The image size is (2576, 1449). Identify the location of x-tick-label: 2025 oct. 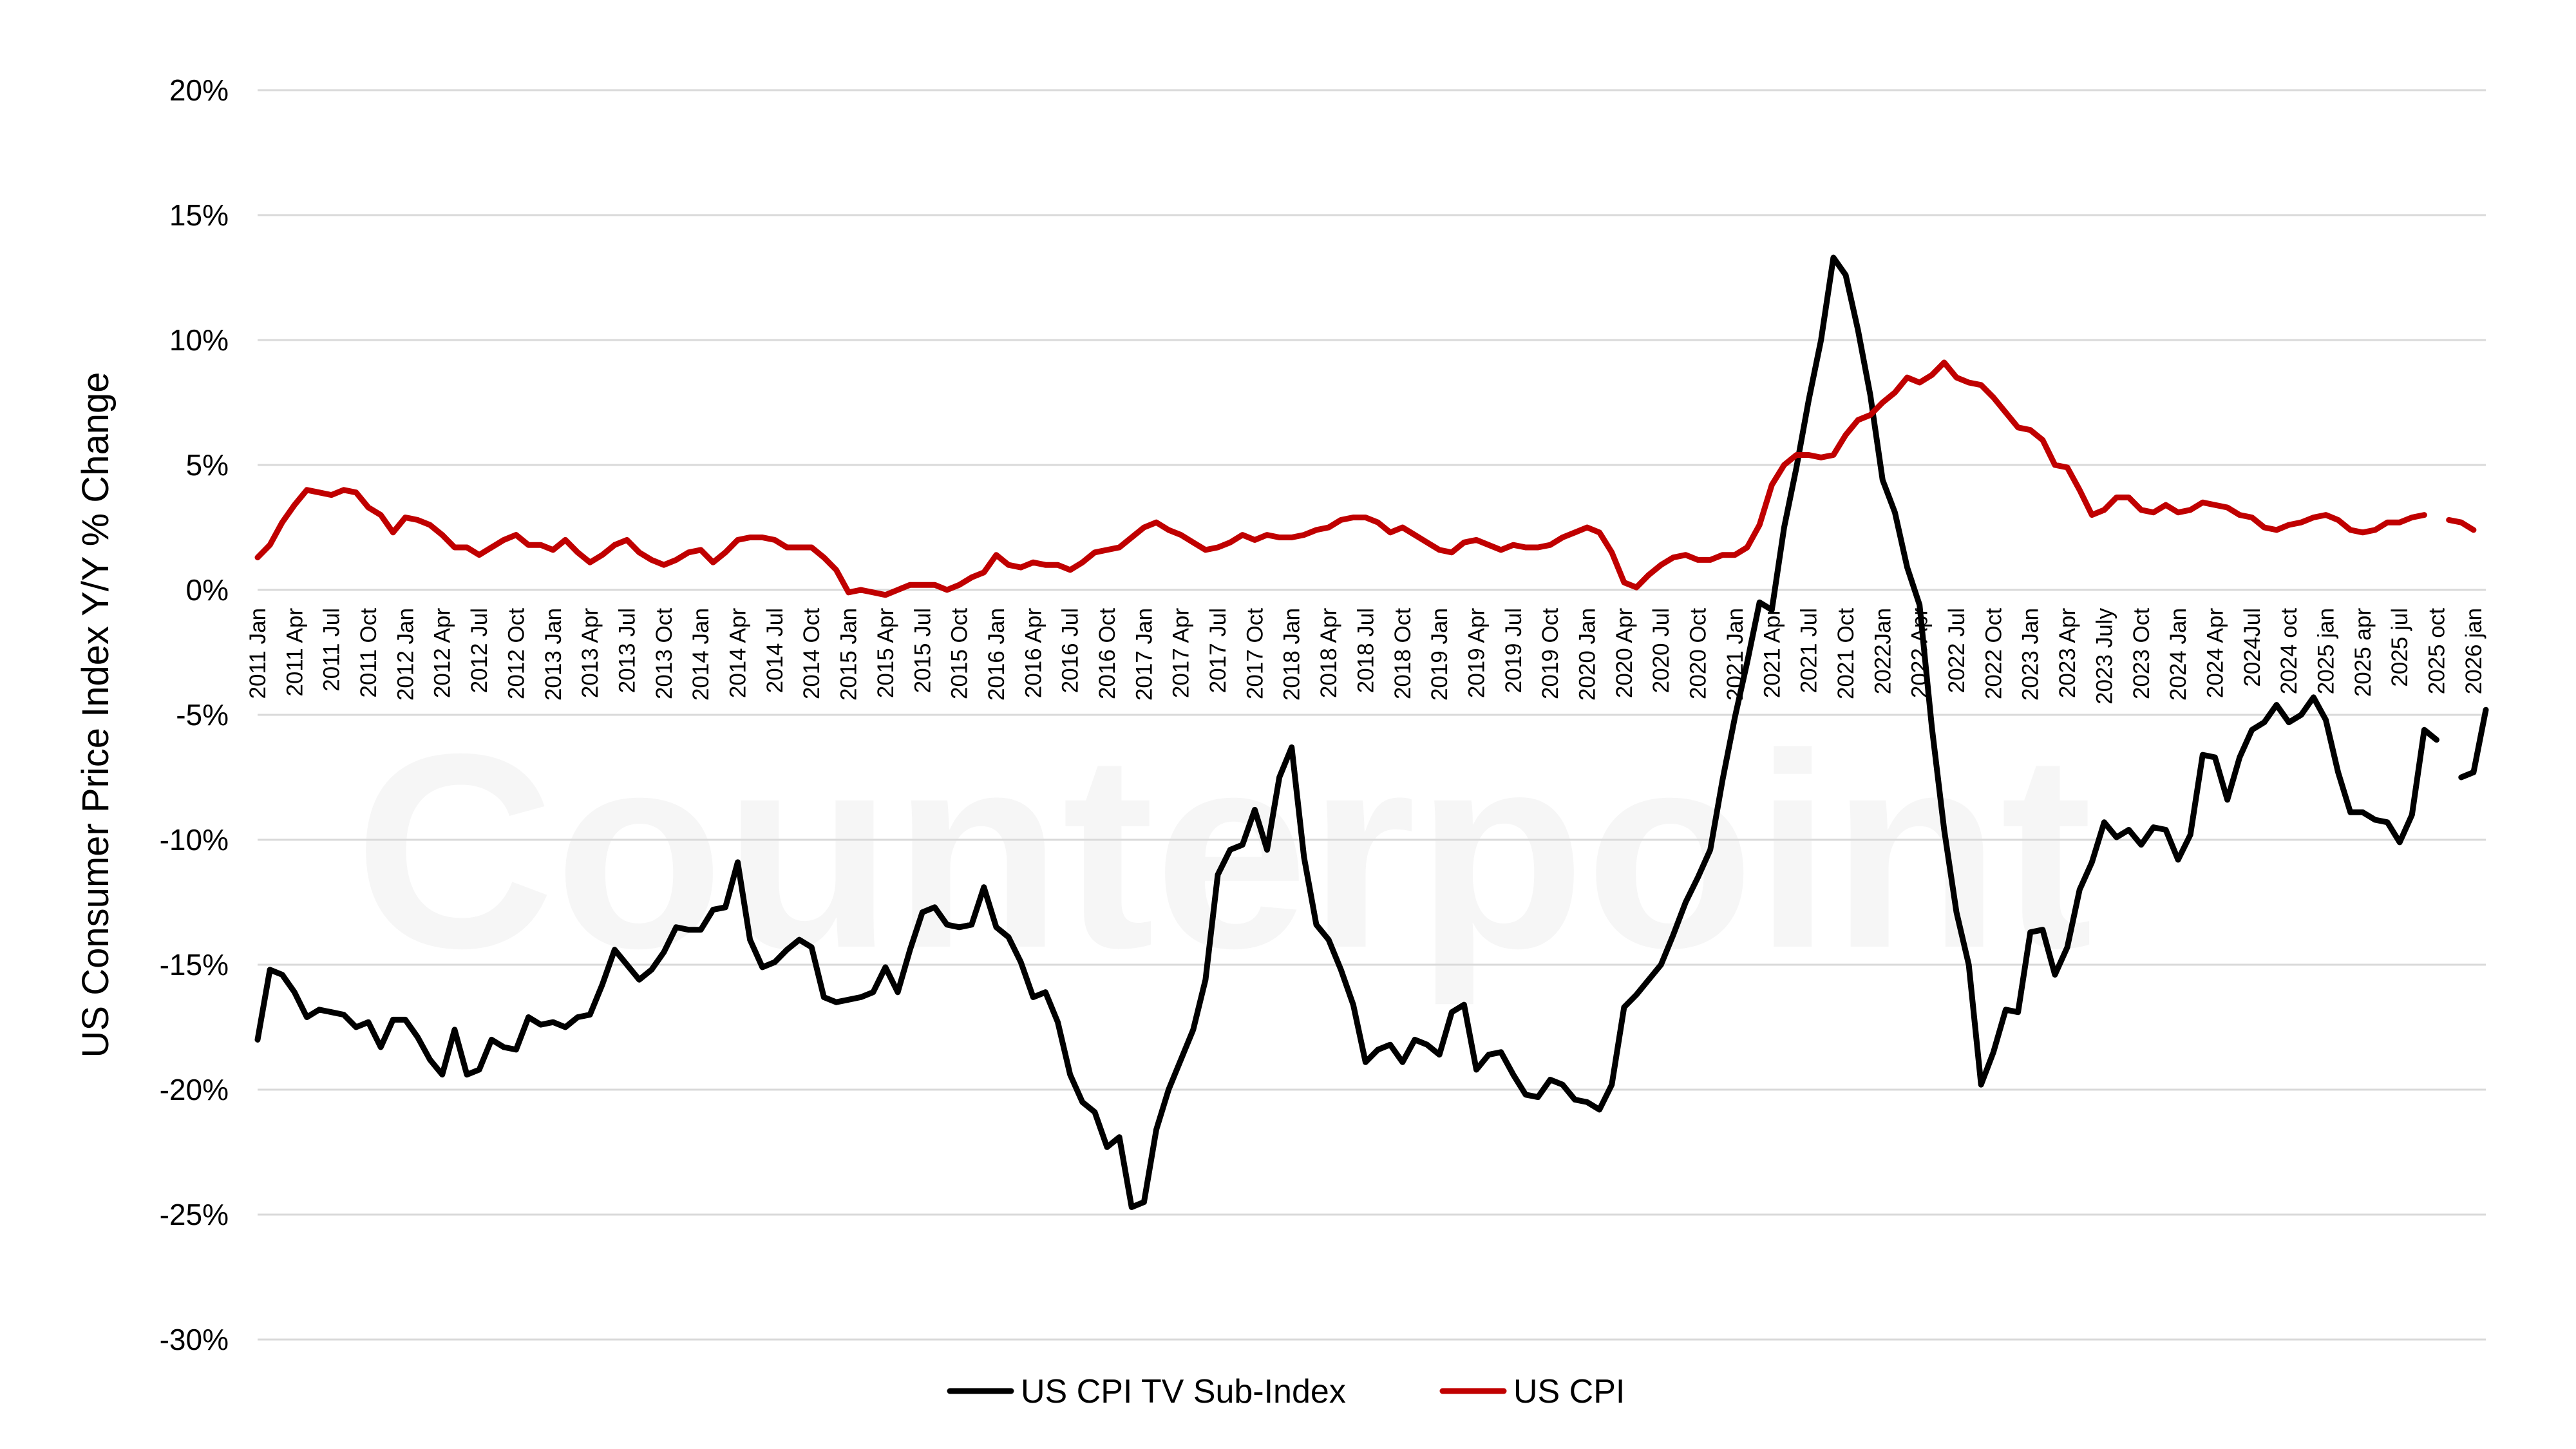
(2437, 651).